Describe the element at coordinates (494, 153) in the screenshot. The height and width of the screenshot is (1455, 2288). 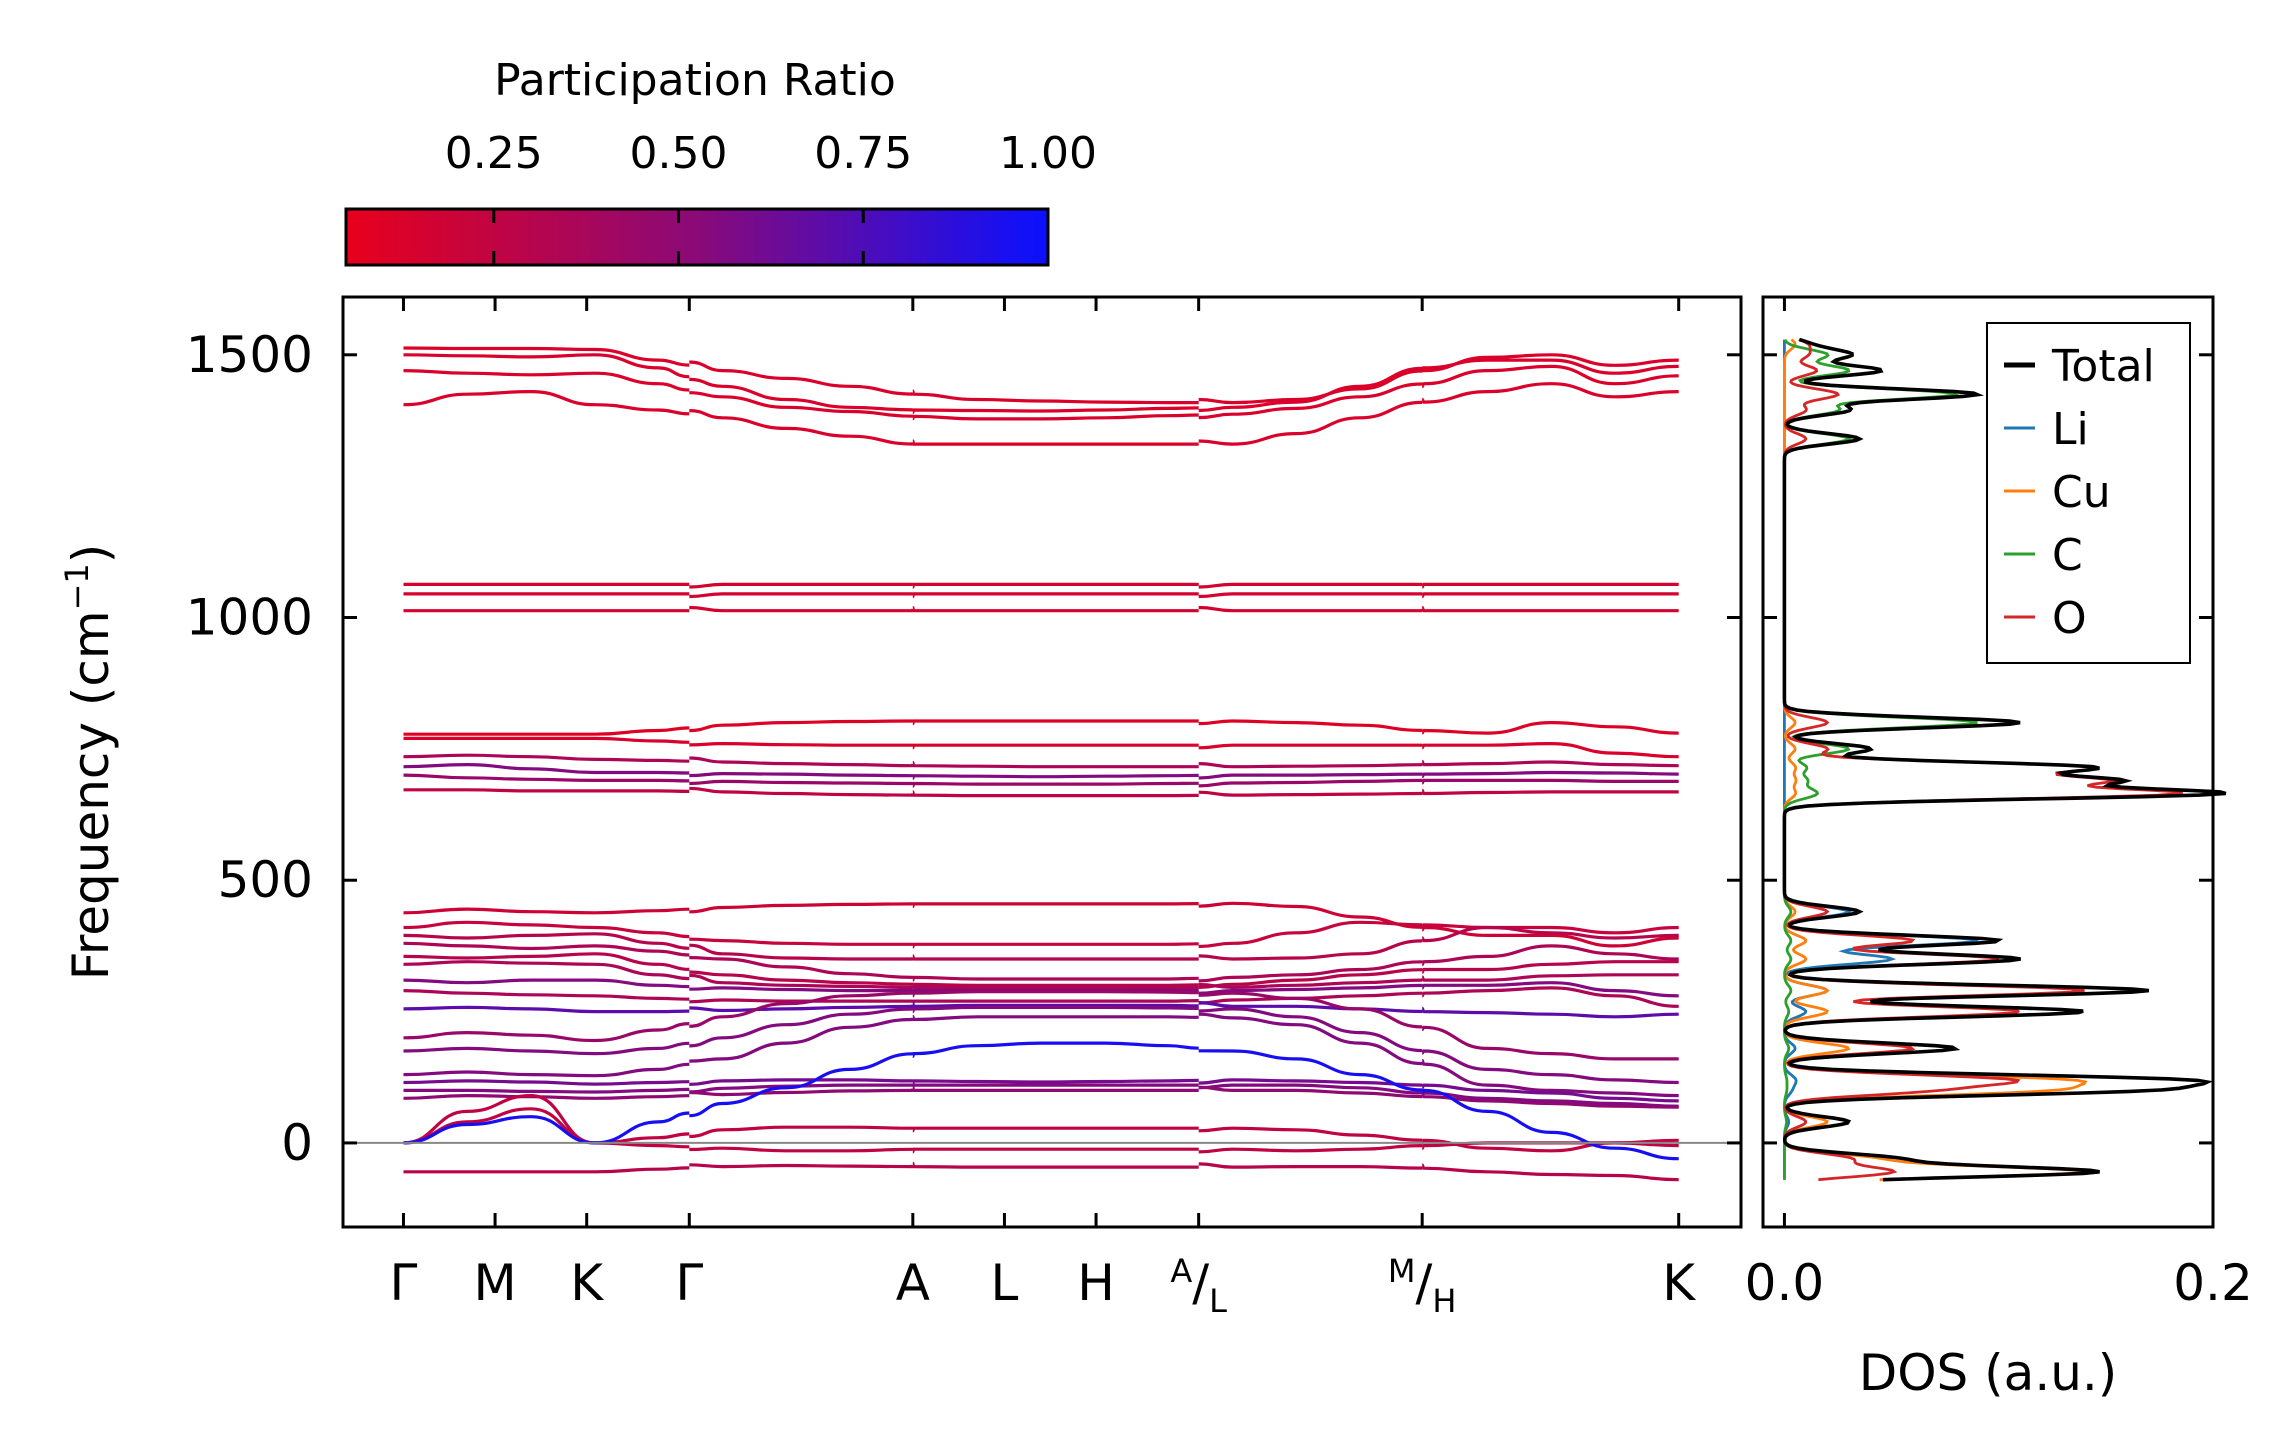
I see `colorbar-tick-label: 0.25` at that location.